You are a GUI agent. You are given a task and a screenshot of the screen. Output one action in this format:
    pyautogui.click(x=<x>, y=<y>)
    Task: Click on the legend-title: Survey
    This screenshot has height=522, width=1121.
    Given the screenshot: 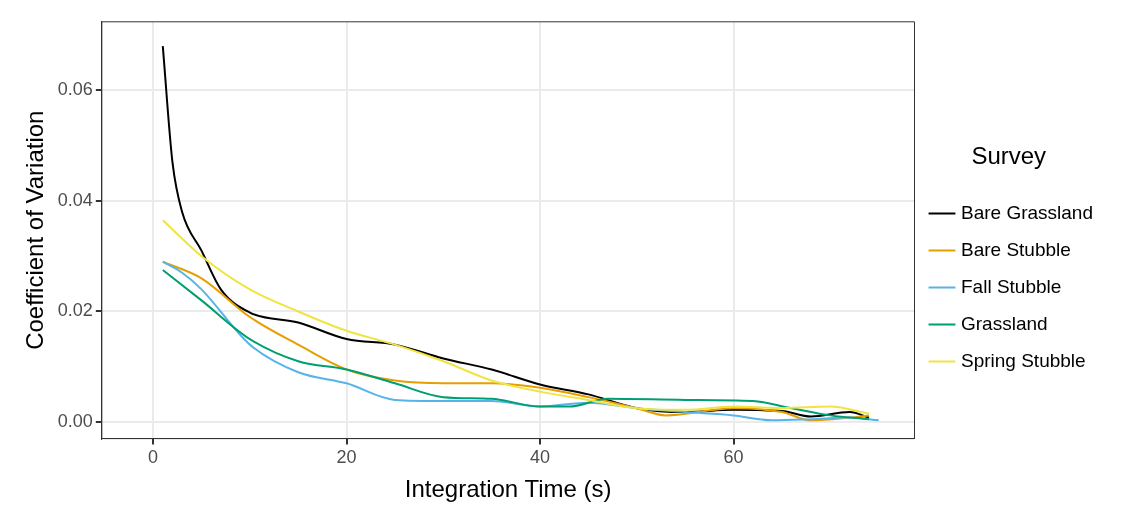 What is the action you would take?
    pyautogui.click(x=1009, y=155)
    